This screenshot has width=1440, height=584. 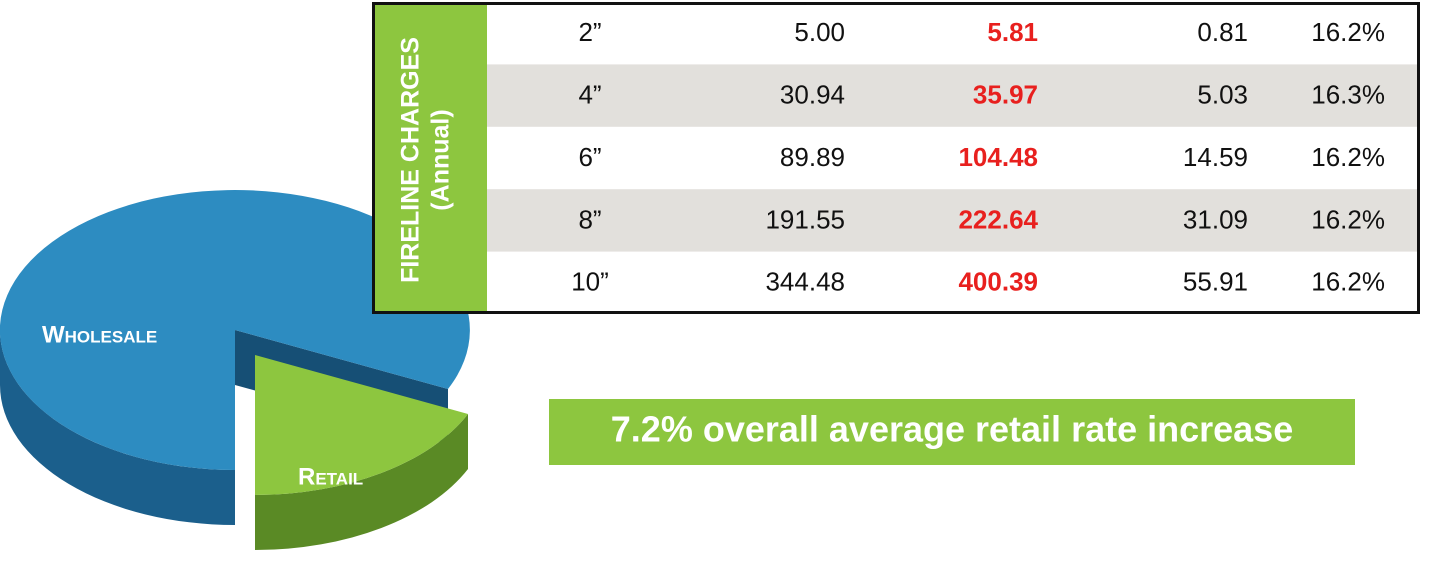 I want to click on wholesale-side, so click(x=117, y=427).